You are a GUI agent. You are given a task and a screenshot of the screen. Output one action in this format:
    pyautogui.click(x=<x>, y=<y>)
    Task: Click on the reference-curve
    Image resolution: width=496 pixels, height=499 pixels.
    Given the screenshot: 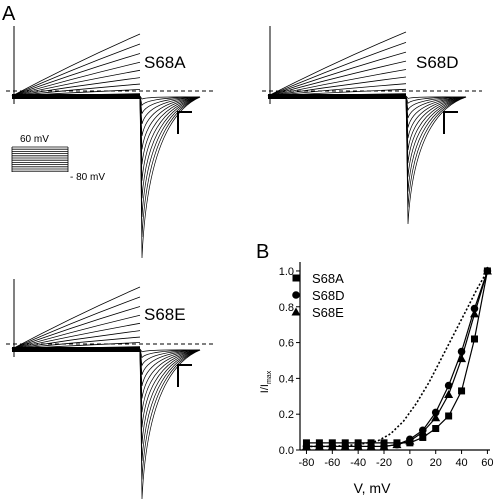 What is the action you would take?
    pyautogui.click(x=397, y=359)
    